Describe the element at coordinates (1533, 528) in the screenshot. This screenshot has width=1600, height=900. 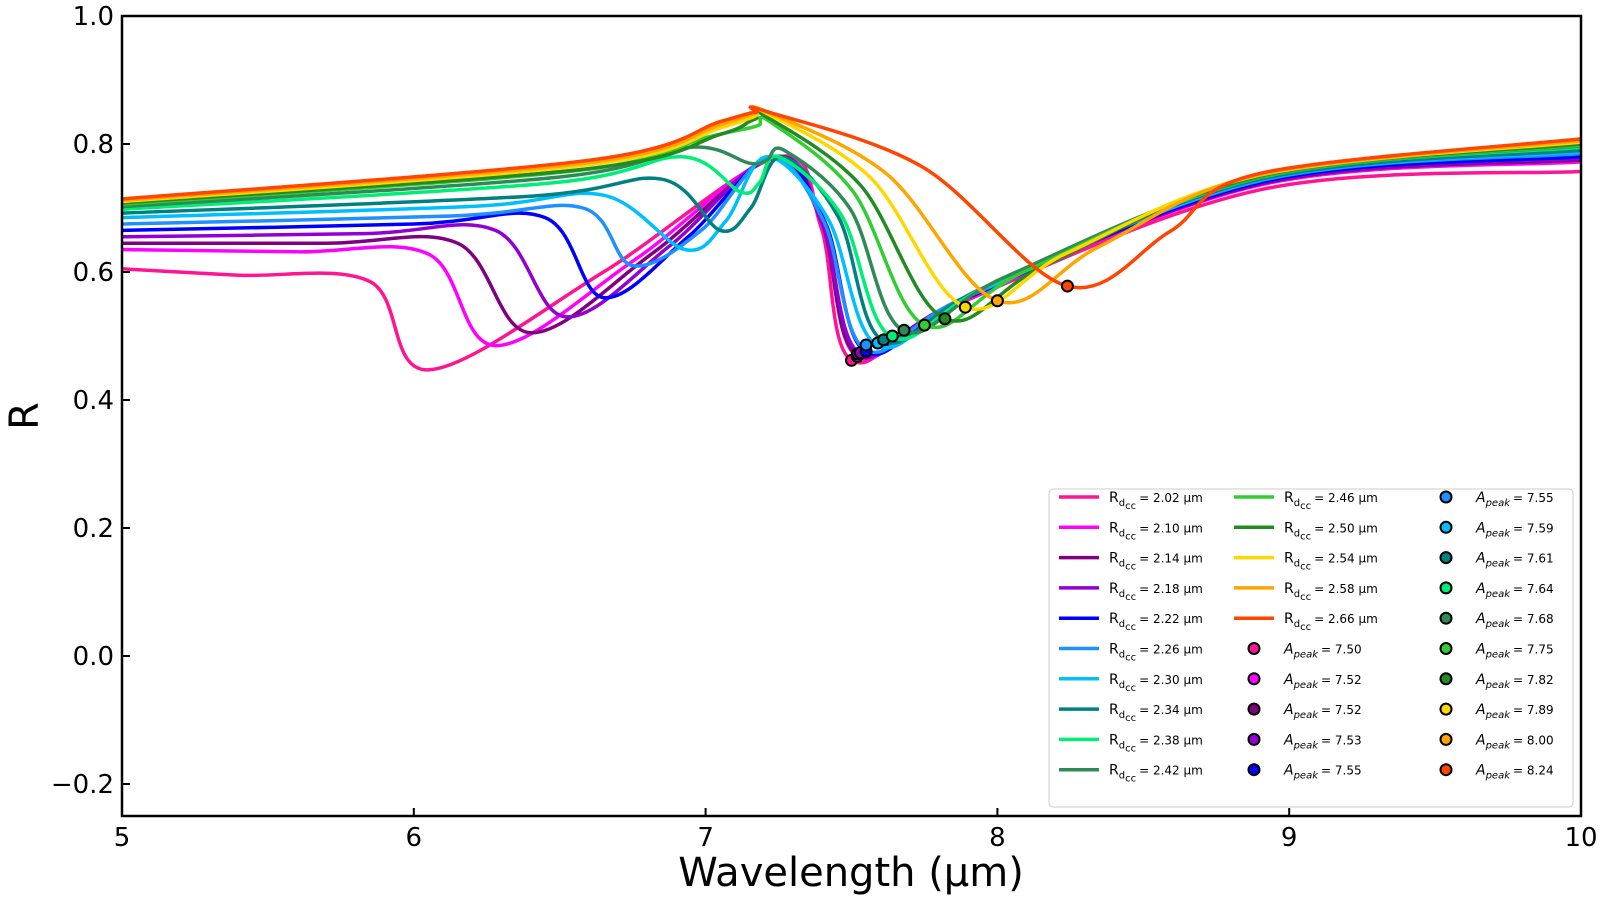
I see `legend-label-value: = 7.59` at that location.